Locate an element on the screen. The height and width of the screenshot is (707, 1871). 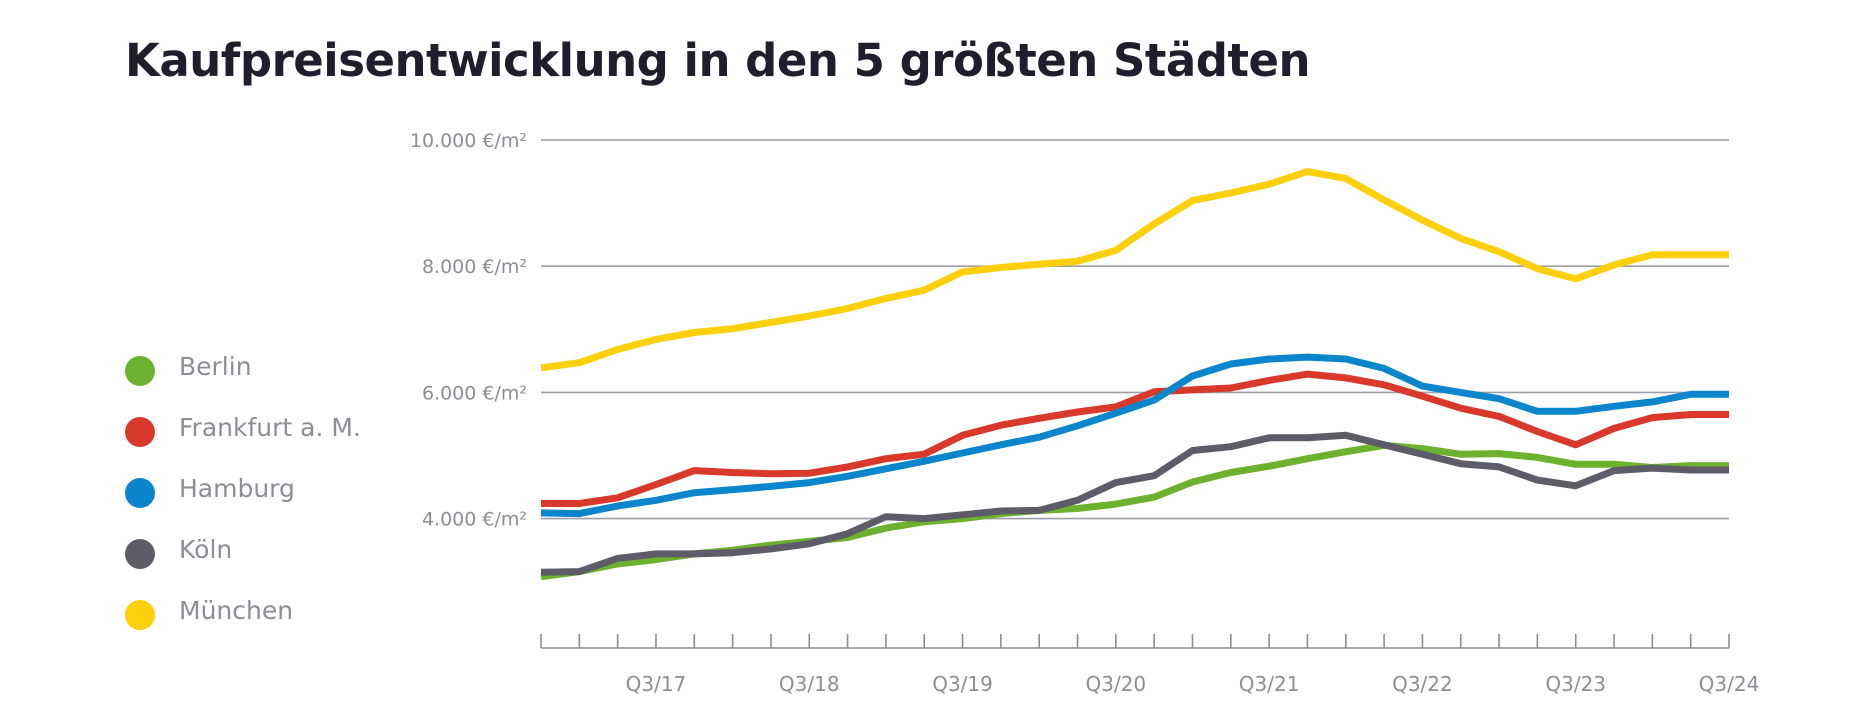
y-tick-label: 8.000 €/m² is located at coordinates (474, 267).